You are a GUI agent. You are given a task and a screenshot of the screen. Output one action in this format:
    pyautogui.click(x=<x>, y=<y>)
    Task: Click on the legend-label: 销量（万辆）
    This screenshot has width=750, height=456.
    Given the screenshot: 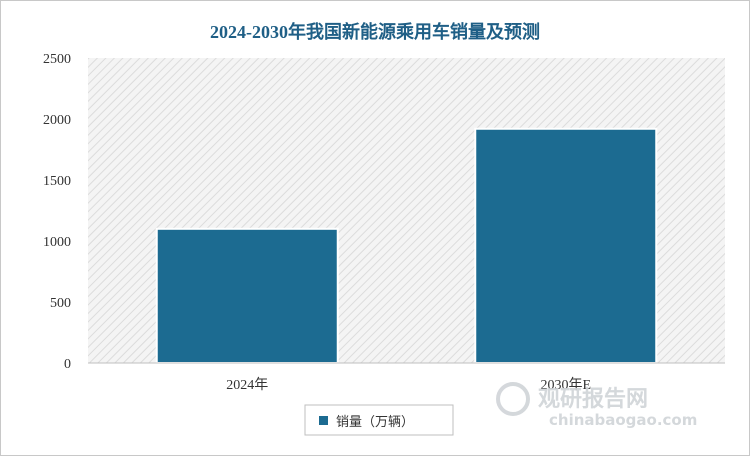 What is the action you would take?
    pyautogui.click(x=375, y=422)
    